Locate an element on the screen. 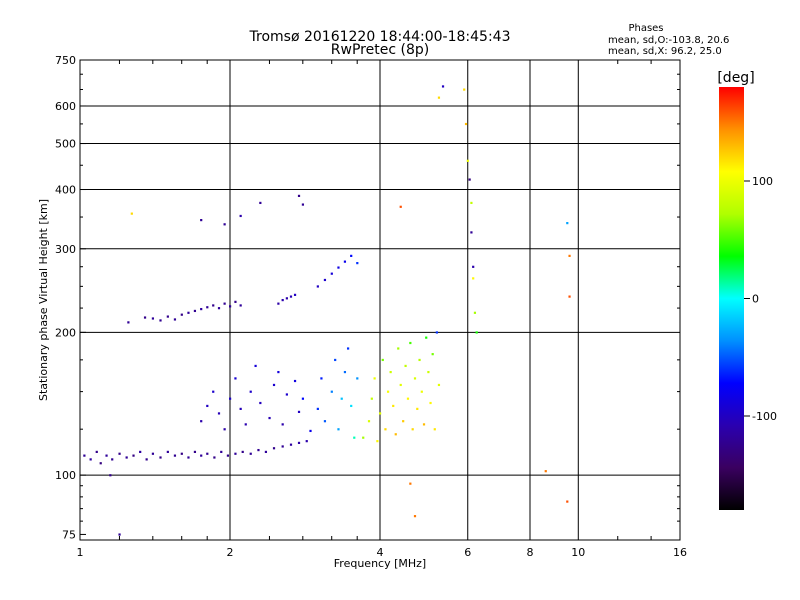 This screenshot has height=600, width=800. y-axis-label: Stationary phase Virtual Height [km] is located at coordinates (43, 300).